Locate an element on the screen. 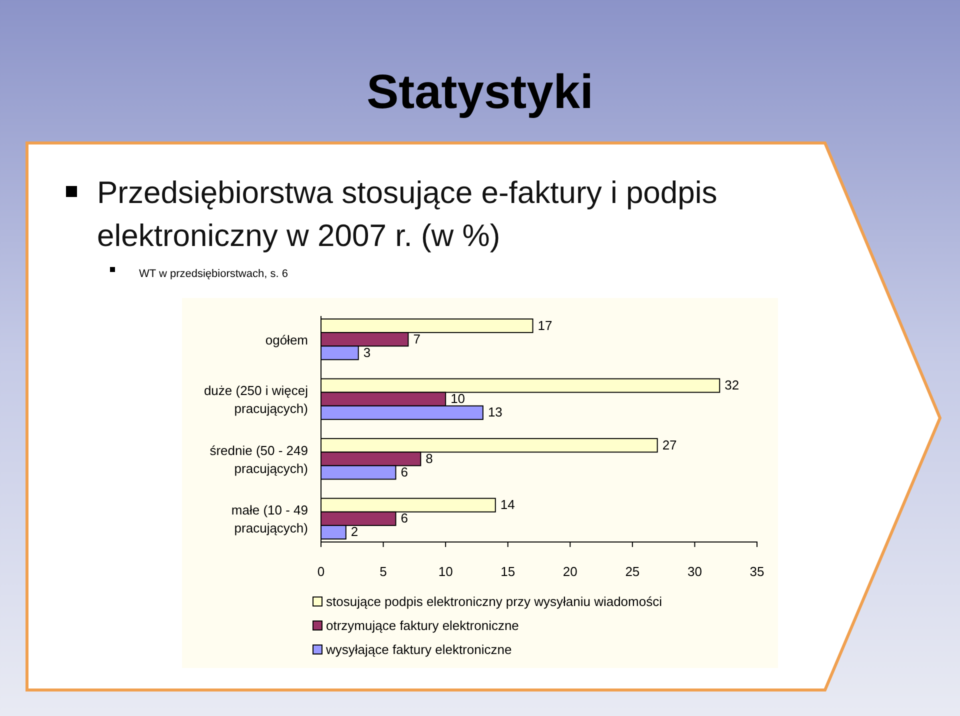  data-label: 32 is located at coordinates (732, 385).